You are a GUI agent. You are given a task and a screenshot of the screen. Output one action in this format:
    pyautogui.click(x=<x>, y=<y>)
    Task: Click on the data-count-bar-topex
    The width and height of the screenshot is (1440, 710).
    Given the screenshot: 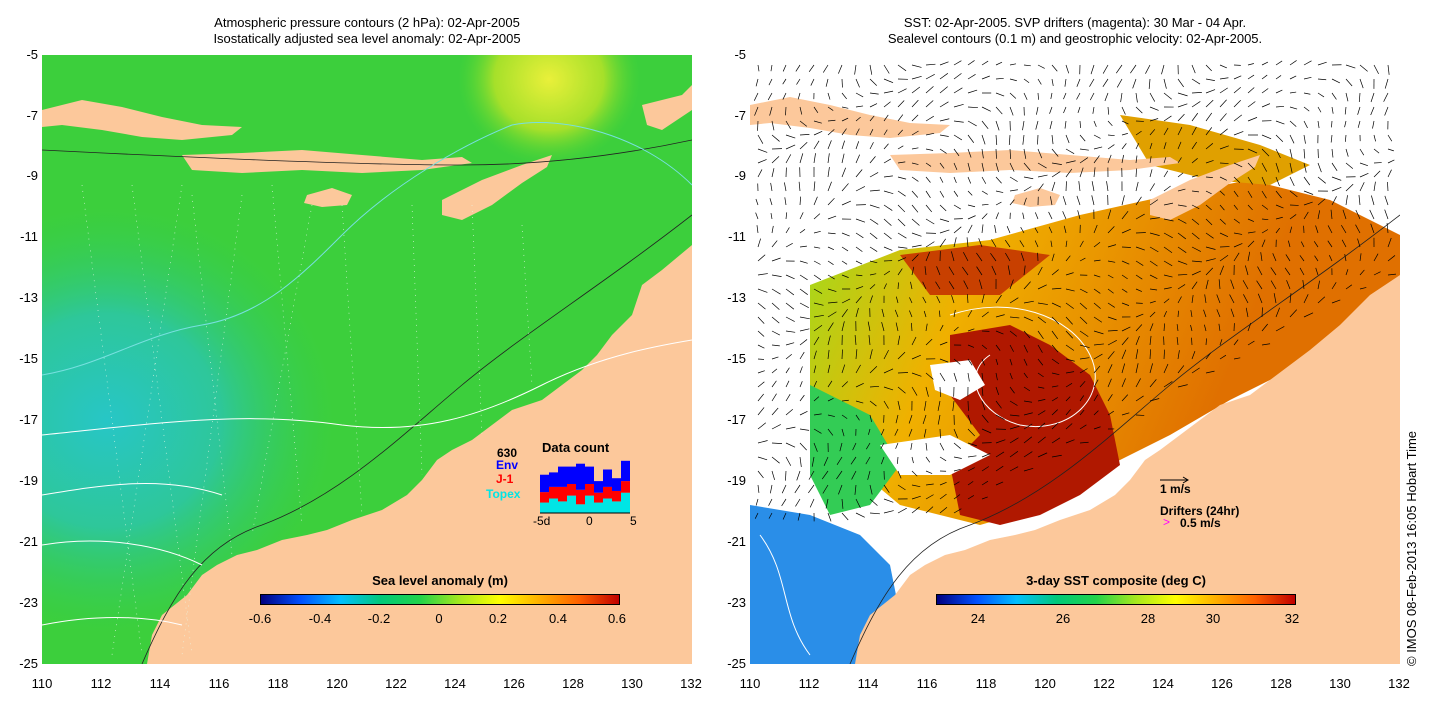 What is the action you would take?
    pyautogui.click(x=607, y=505)
    